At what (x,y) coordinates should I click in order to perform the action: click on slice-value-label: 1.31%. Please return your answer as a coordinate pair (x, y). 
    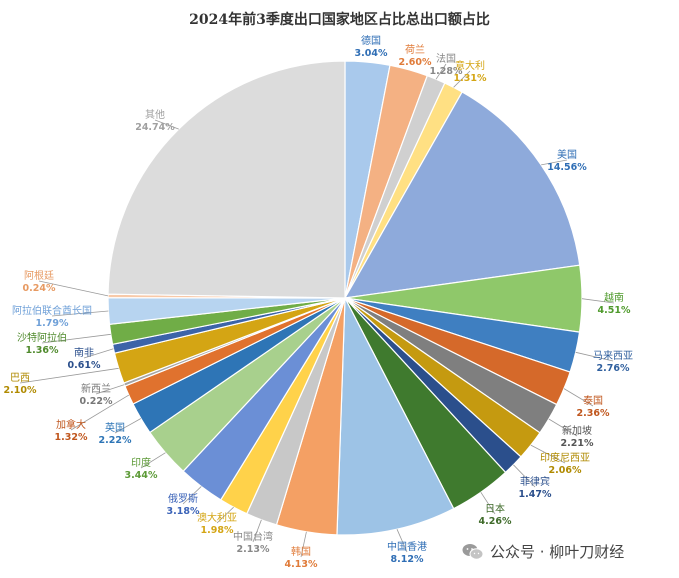
    Looking at the image, I should click on (470, 78).